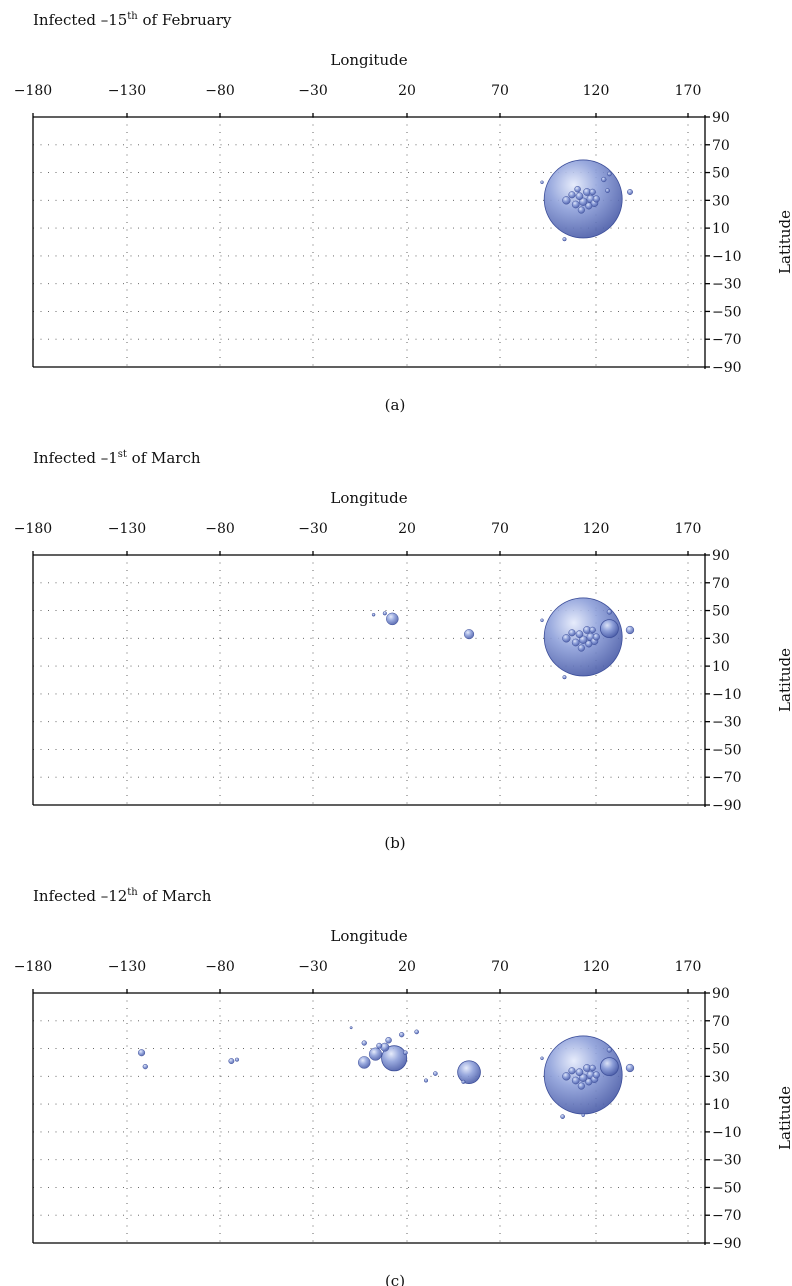 The image size is (792, 1286). What do you see at coordinates (395, 1279) in the screenshot?
I see `panel-label: (c)` at bounding box center [395, 1279].